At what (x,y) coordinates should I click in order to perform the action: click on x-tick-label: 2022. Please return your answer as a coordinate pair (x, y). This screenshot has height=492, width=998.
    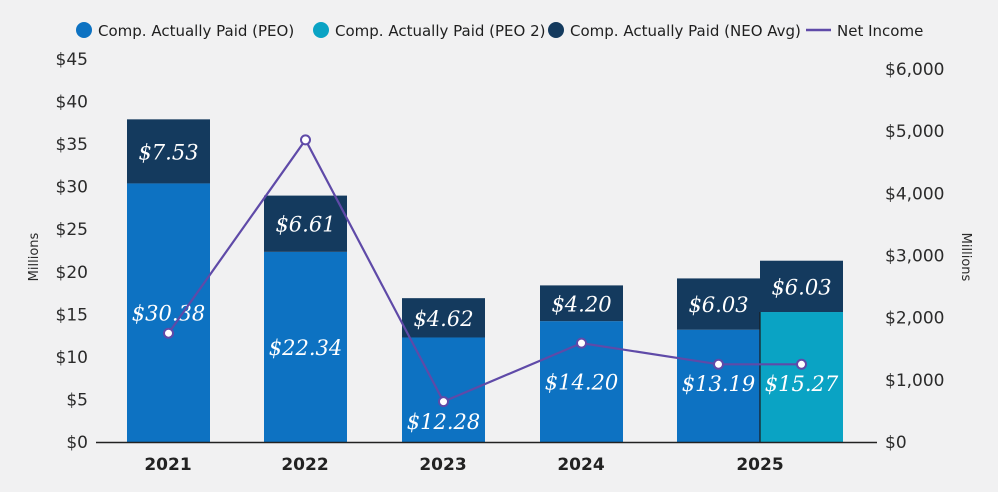
    Looking at the image, I should click on (304, 465).